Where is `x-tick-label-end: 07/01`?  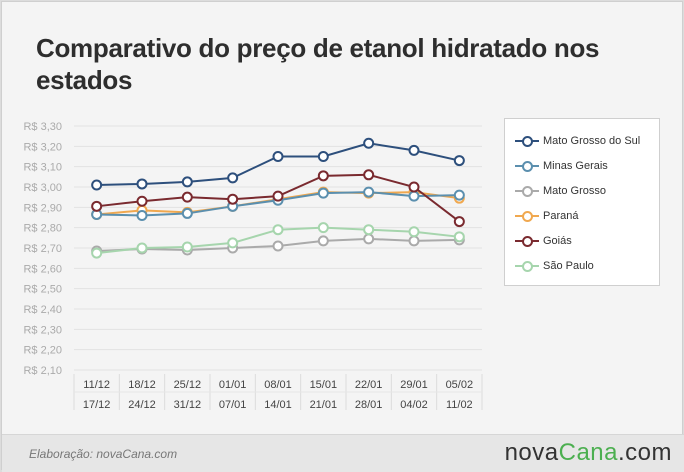
x-tick-label-end: 07/01 is located at coordinates (233, 405).